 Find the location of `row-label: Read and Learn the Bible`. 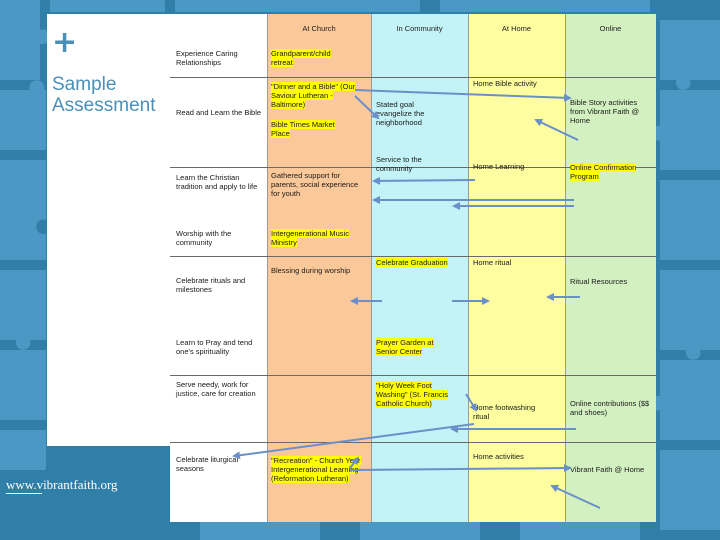

row-label: Read and Learn the Bible is located at coordinates (219, 112).